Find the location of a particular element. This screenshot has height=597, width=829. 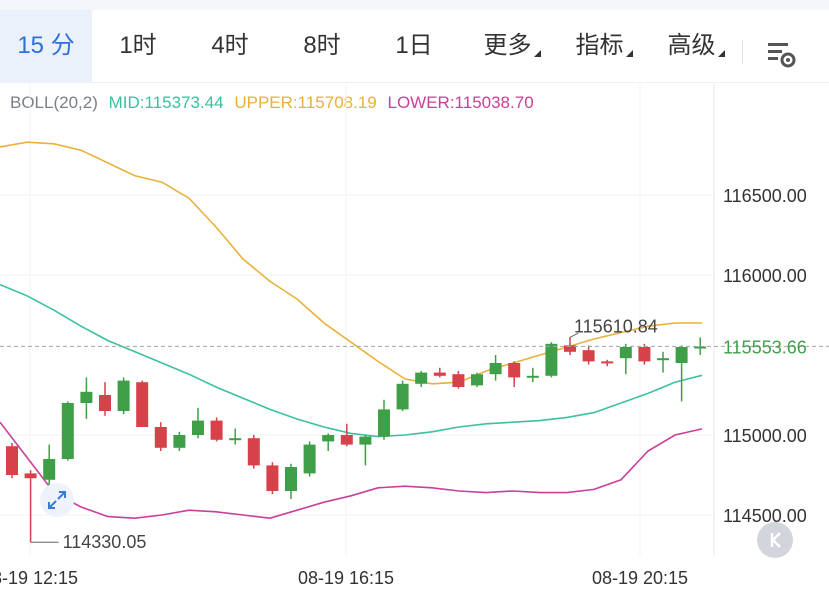

tab-indicators: 指标 is located at coordinates (604, 46).